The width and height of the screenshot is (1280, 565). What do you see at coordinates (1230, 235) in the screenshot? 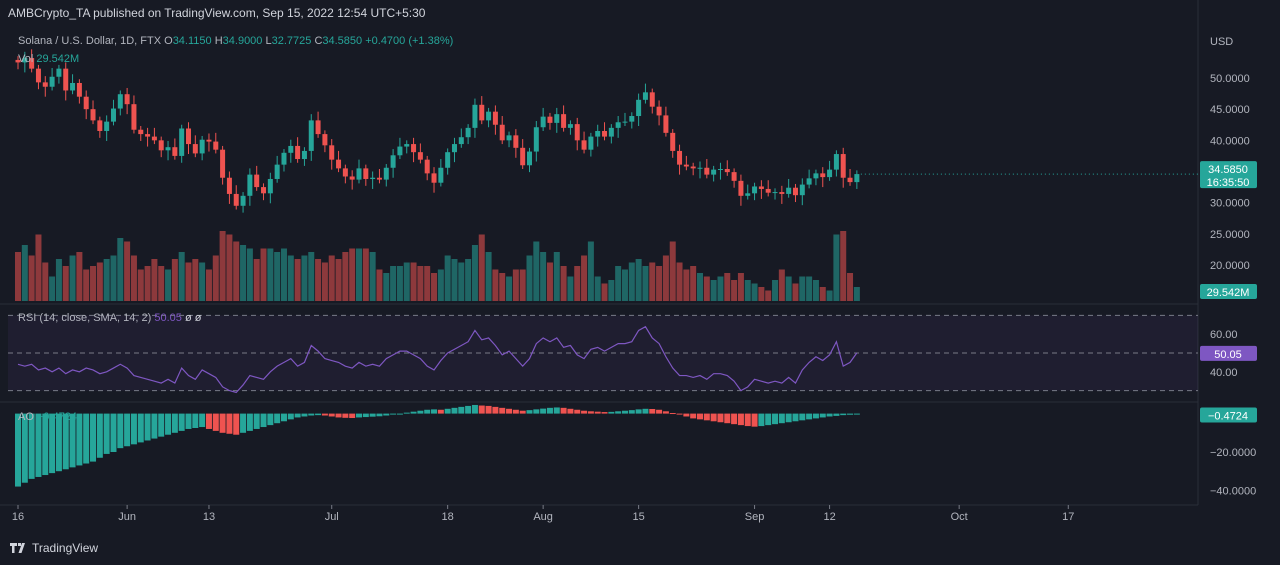
I see `price-tick: 25.0000` at bounding box center [1230, 235].